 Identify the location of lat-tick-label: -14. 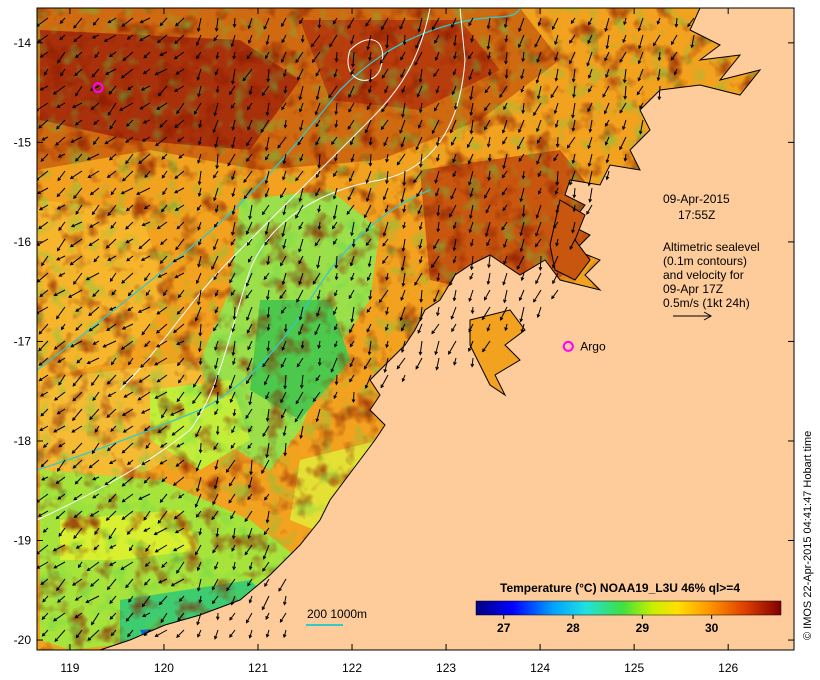
(23, 43).